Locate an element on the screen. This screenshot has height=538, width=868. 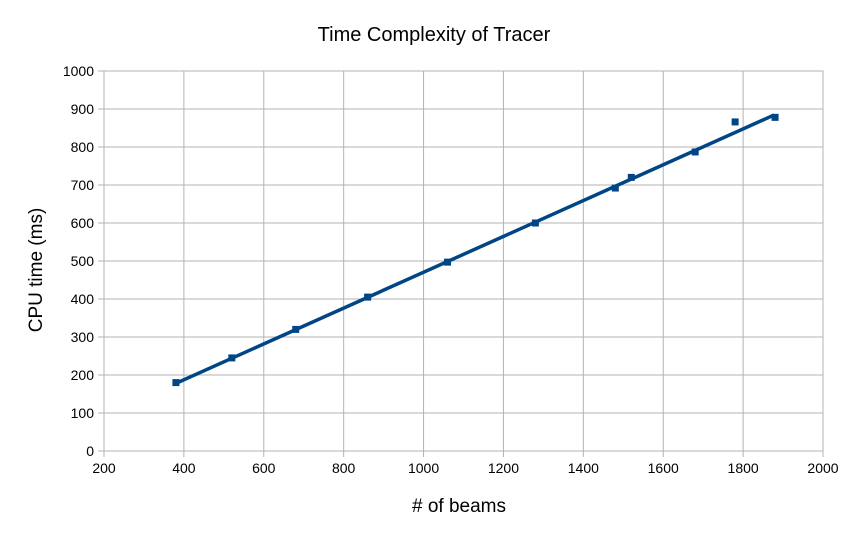
y-tick-label: 400 is located at coordinates (83, 299).